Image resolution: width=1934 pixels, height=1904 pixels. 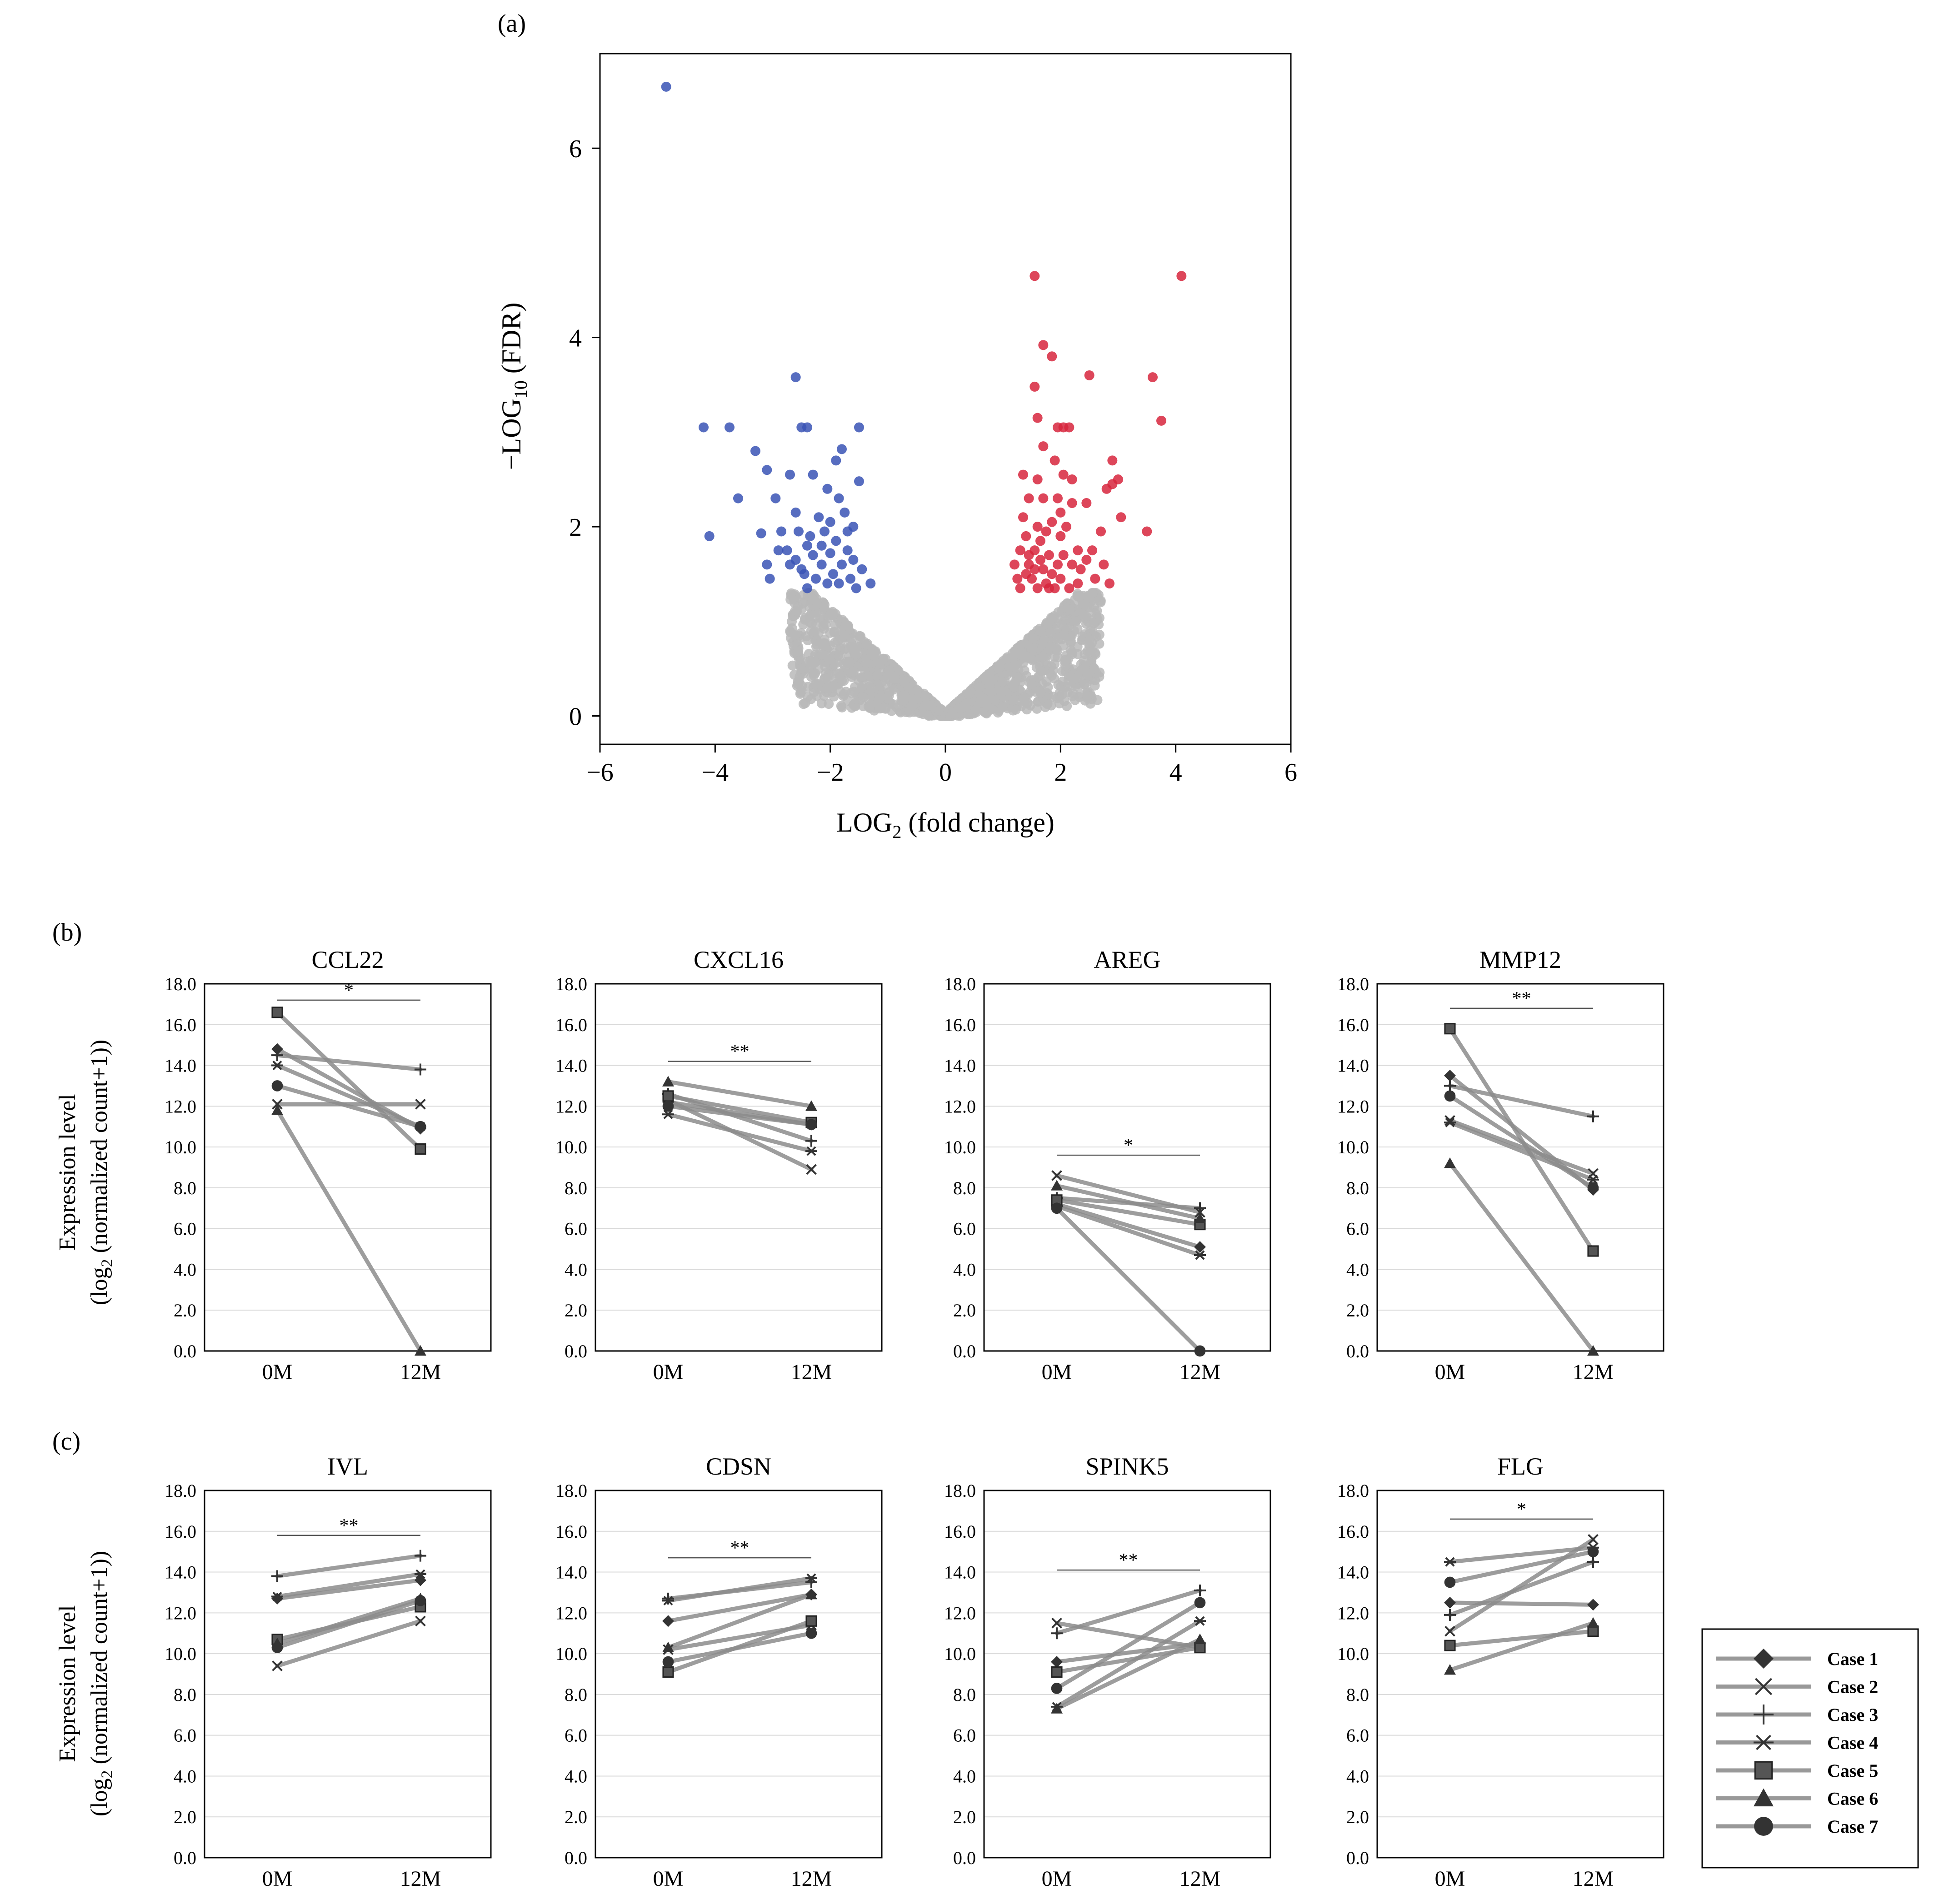 I want to click on y-tick-label: 8.0, so click(x=185, y=1695).